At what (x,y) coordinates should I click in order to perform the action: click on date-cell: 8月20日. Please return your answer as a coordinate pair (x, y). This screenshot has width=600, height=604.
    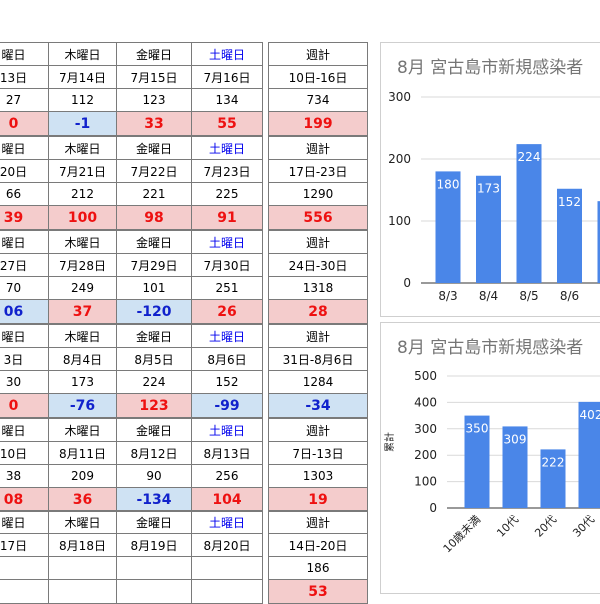
    Looking at the image, I should click on (227, 545).